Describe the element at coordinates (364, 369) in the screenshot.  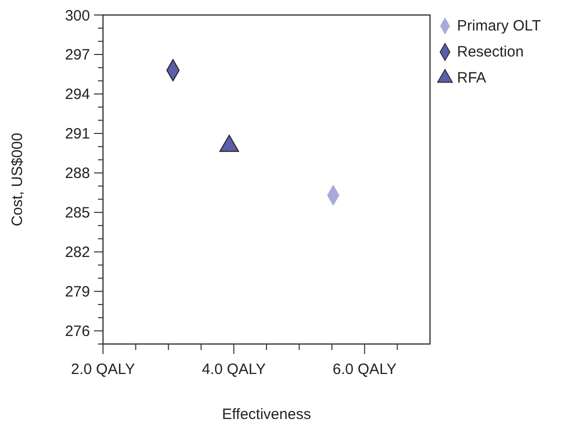
I see `x-tick-label: 6.0 QALY` at that location.